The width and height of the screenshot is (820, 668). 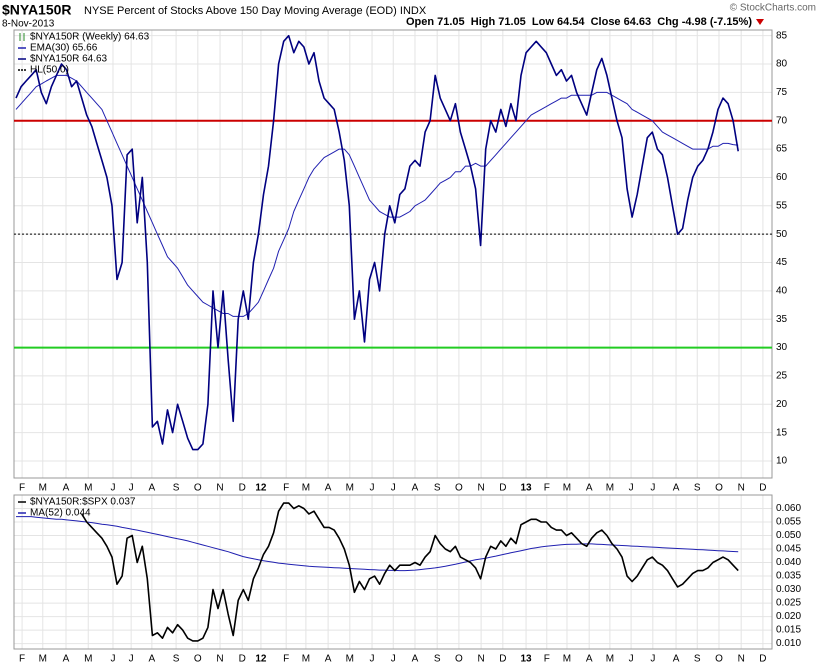 What do you see at coordinates (788, 522) in the screenshot?
I see `y-tick-label: 0.055` at bounding box center [788, 522].